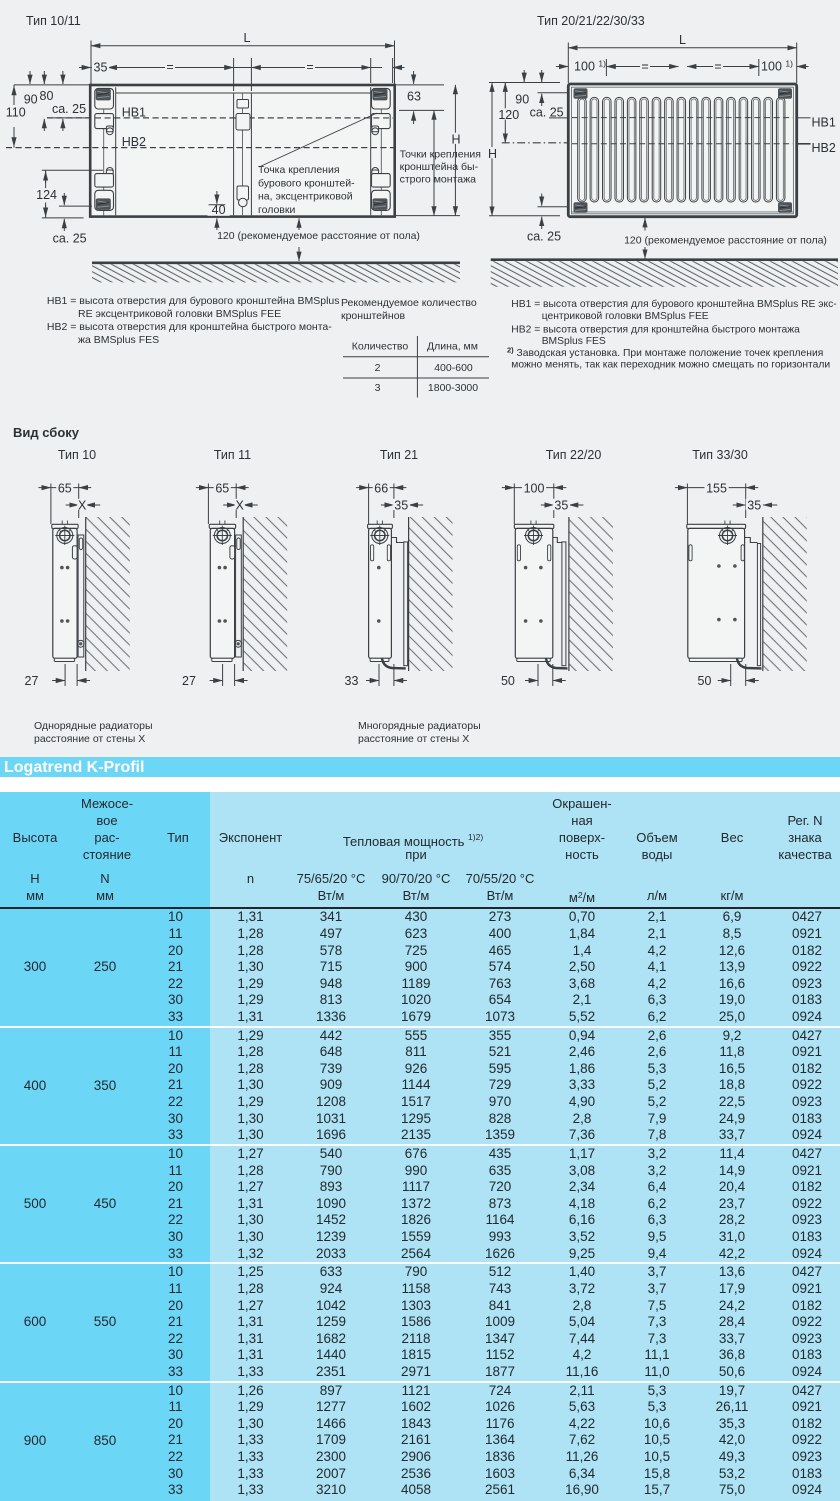 This screenshot has width=840, height=1501. What do you see at coordinates (439, 167) in the screenshot?
I see `svg-text: кронштейна бы-` at bounding box center [439, 167].